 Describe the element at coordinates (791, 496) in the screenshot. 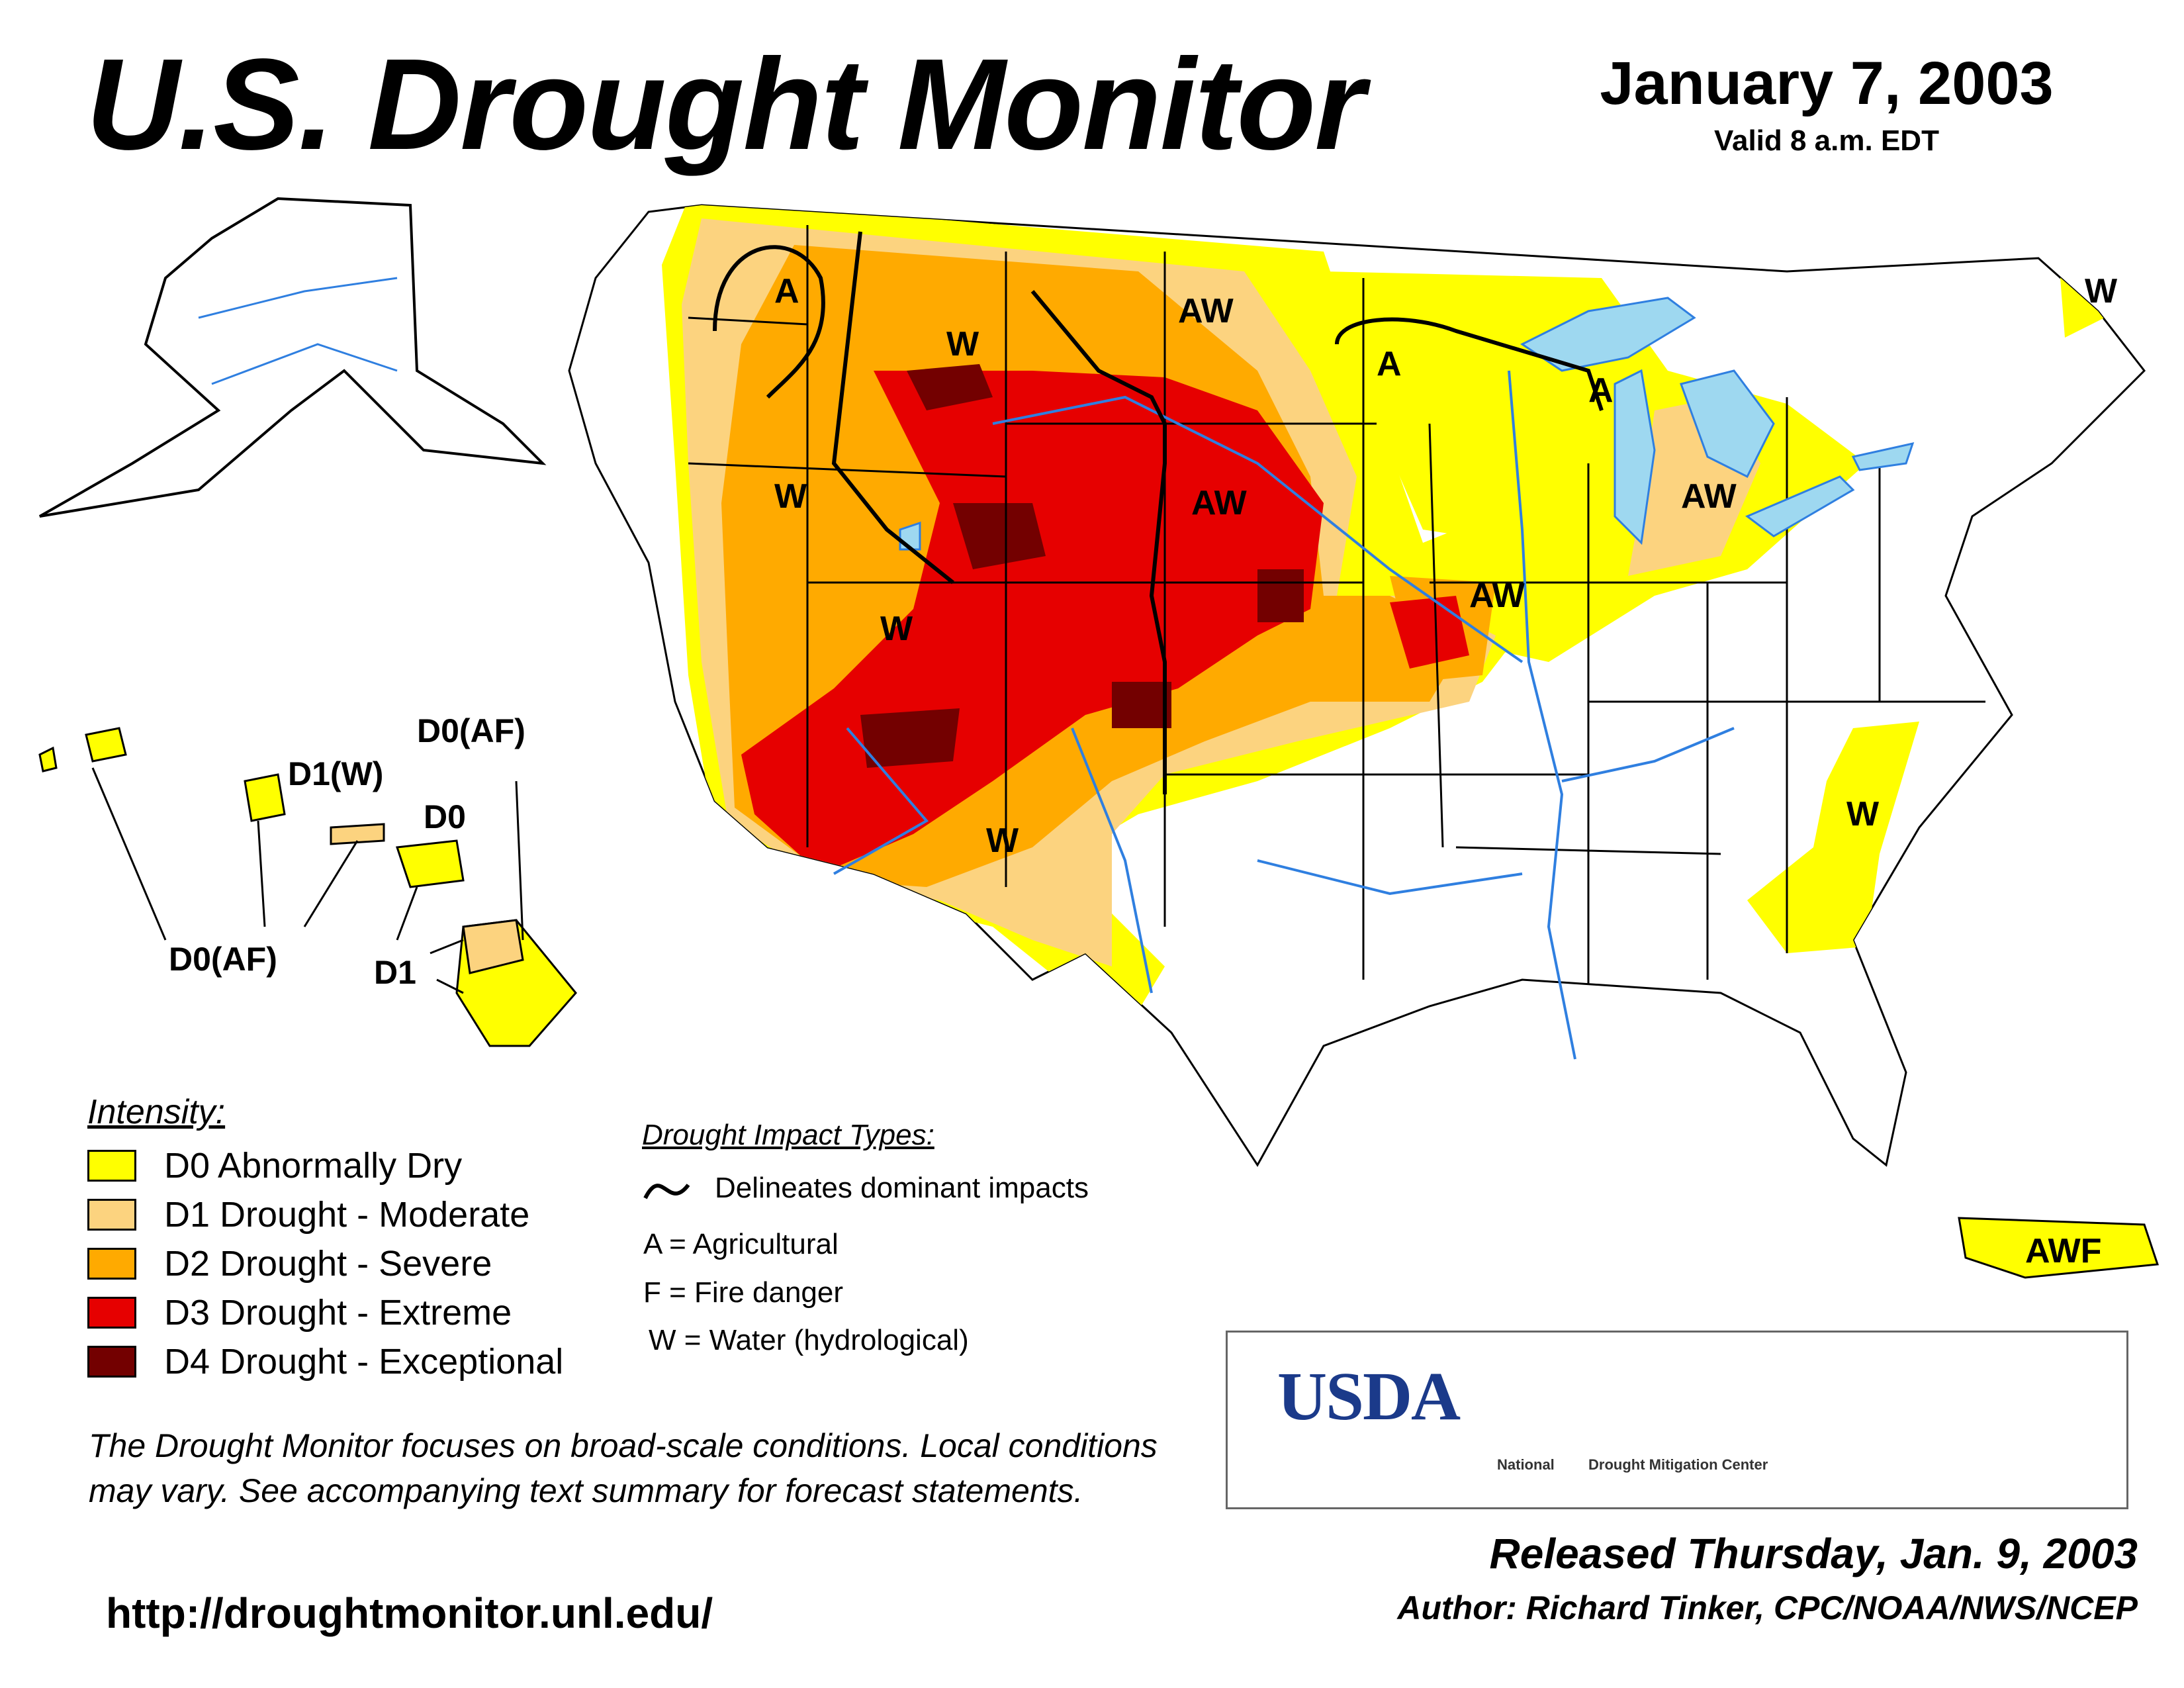

I see `map-label-w-nv: W` at that location.